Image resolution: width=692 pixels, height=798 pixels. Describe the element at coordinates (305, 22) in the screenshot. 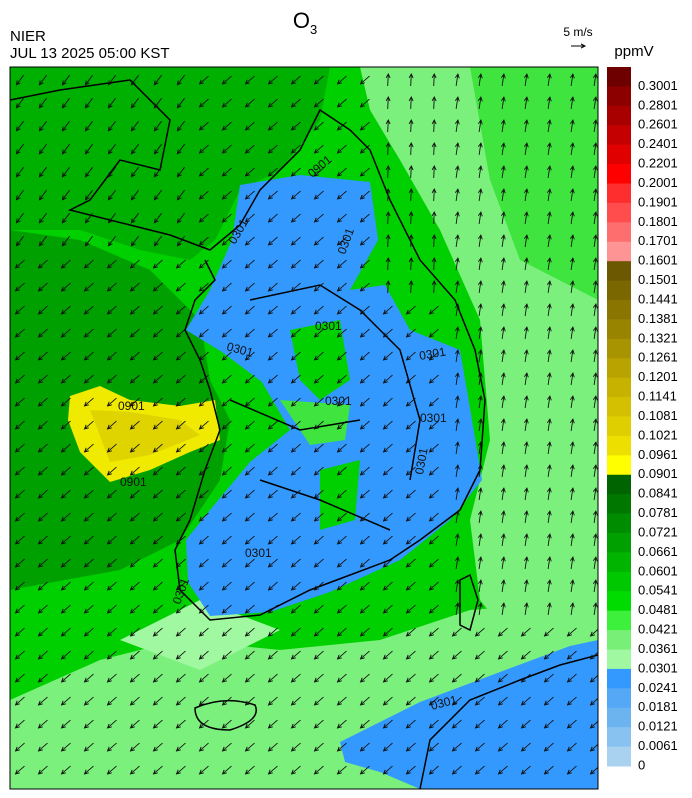

I see `title: O3` at that location.